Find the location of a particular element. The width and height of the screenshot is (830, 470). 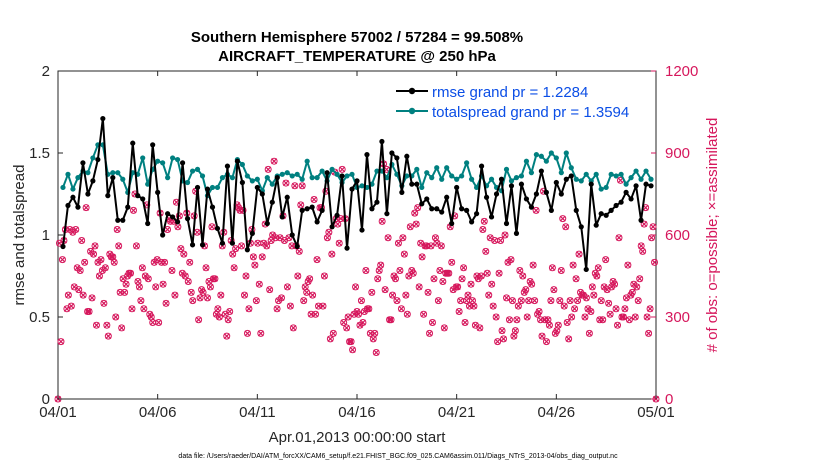

y-right-tick-label: 1200 is located at coordinates (681, 71).